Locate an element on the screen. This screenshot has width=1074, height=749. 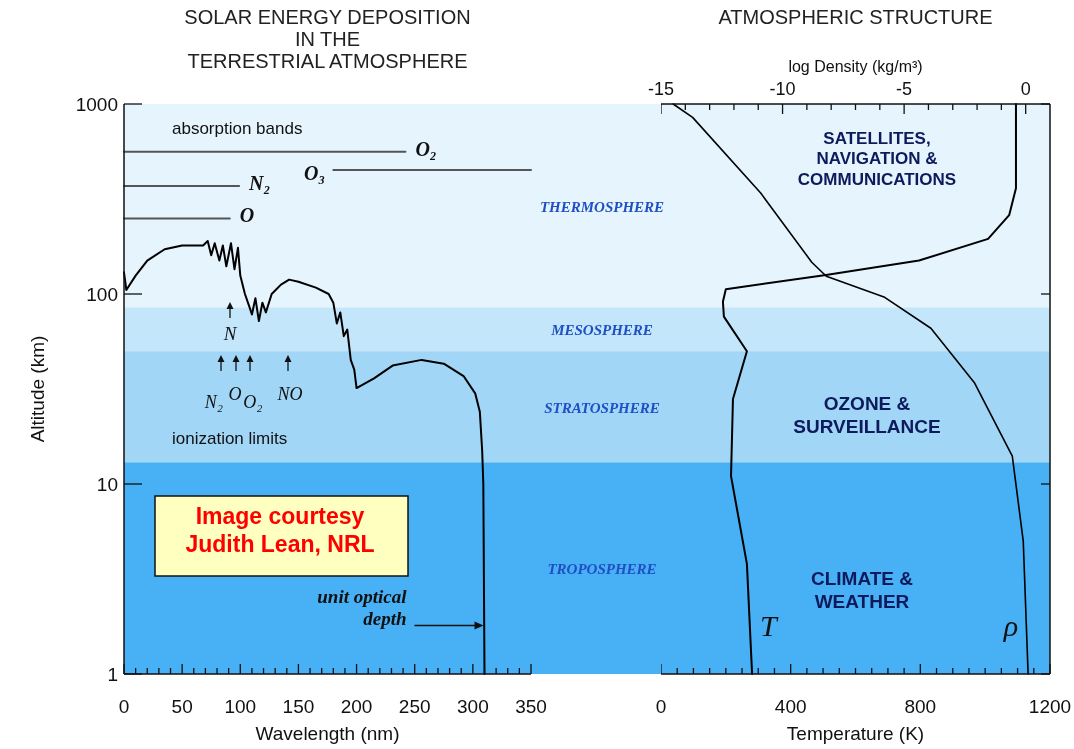
band-label: STRATOSPHERE is located at coordinates (602, 407).